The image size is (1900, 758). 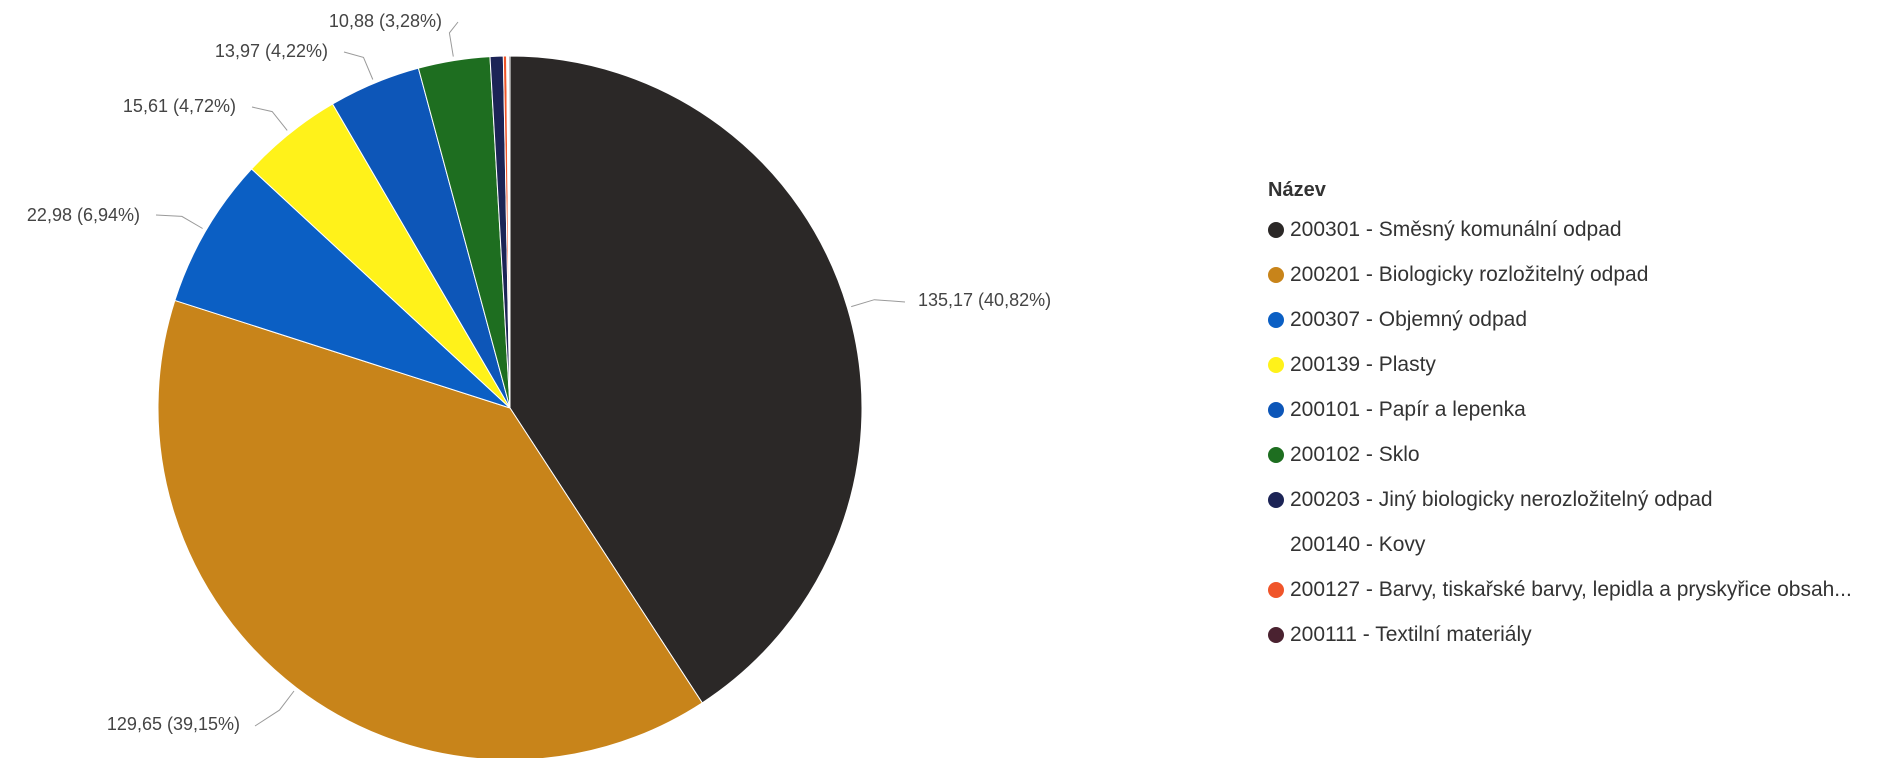 What do you see at coordinates (1363, 364) in the screenshot?
I see `legend-label: 200139 - Plasty` at bounding box center [1363, 364].